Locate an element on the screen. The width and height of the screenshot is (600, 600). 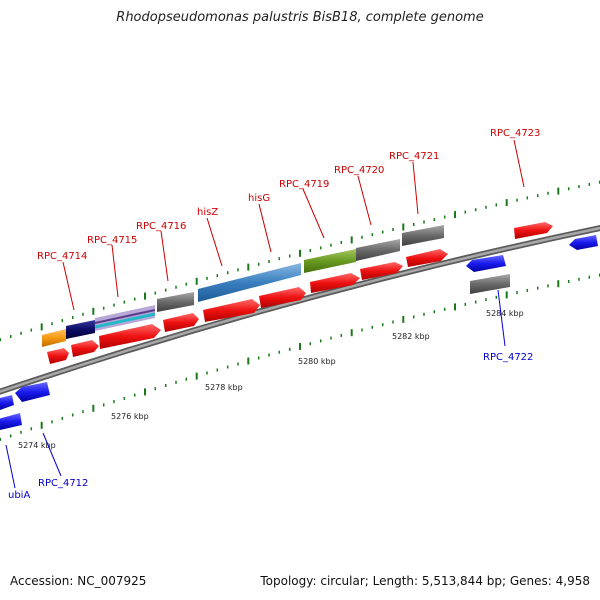
gene-label-rpc-4723: RPC_4723 is located at coordinates (515, 133).